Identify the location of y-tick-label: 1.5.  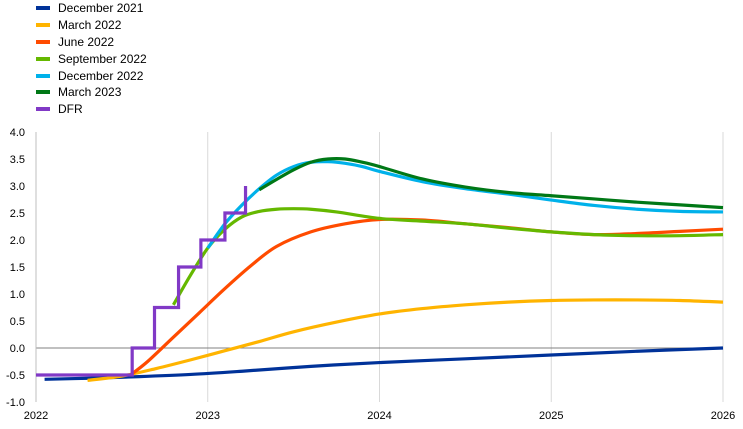
(17, 268).